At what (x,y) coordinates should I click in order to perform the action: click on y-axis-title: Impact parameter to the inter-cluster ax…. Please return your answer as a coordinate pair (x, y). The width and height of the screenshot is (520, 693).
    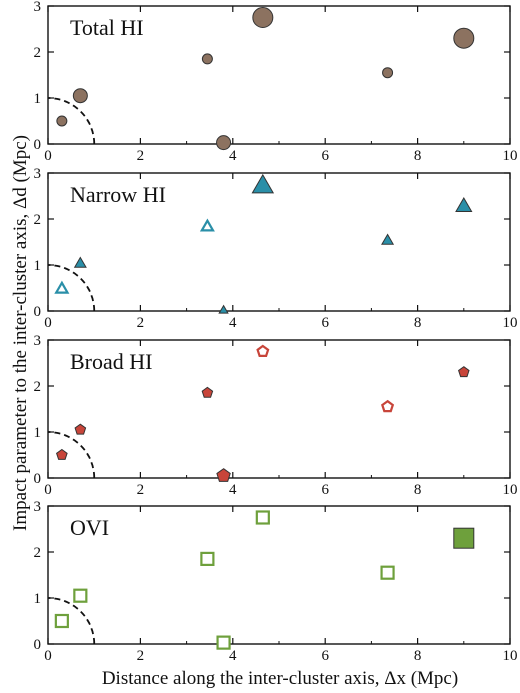
    Looking at the image, I should click on (20, 333).